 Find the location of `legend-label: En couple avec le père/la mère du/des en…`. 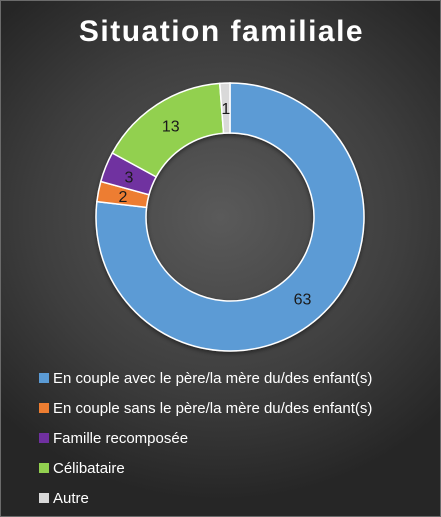

legend-label: En couple avec le père/la mère du/des en… is located at coordinates (213, 378).